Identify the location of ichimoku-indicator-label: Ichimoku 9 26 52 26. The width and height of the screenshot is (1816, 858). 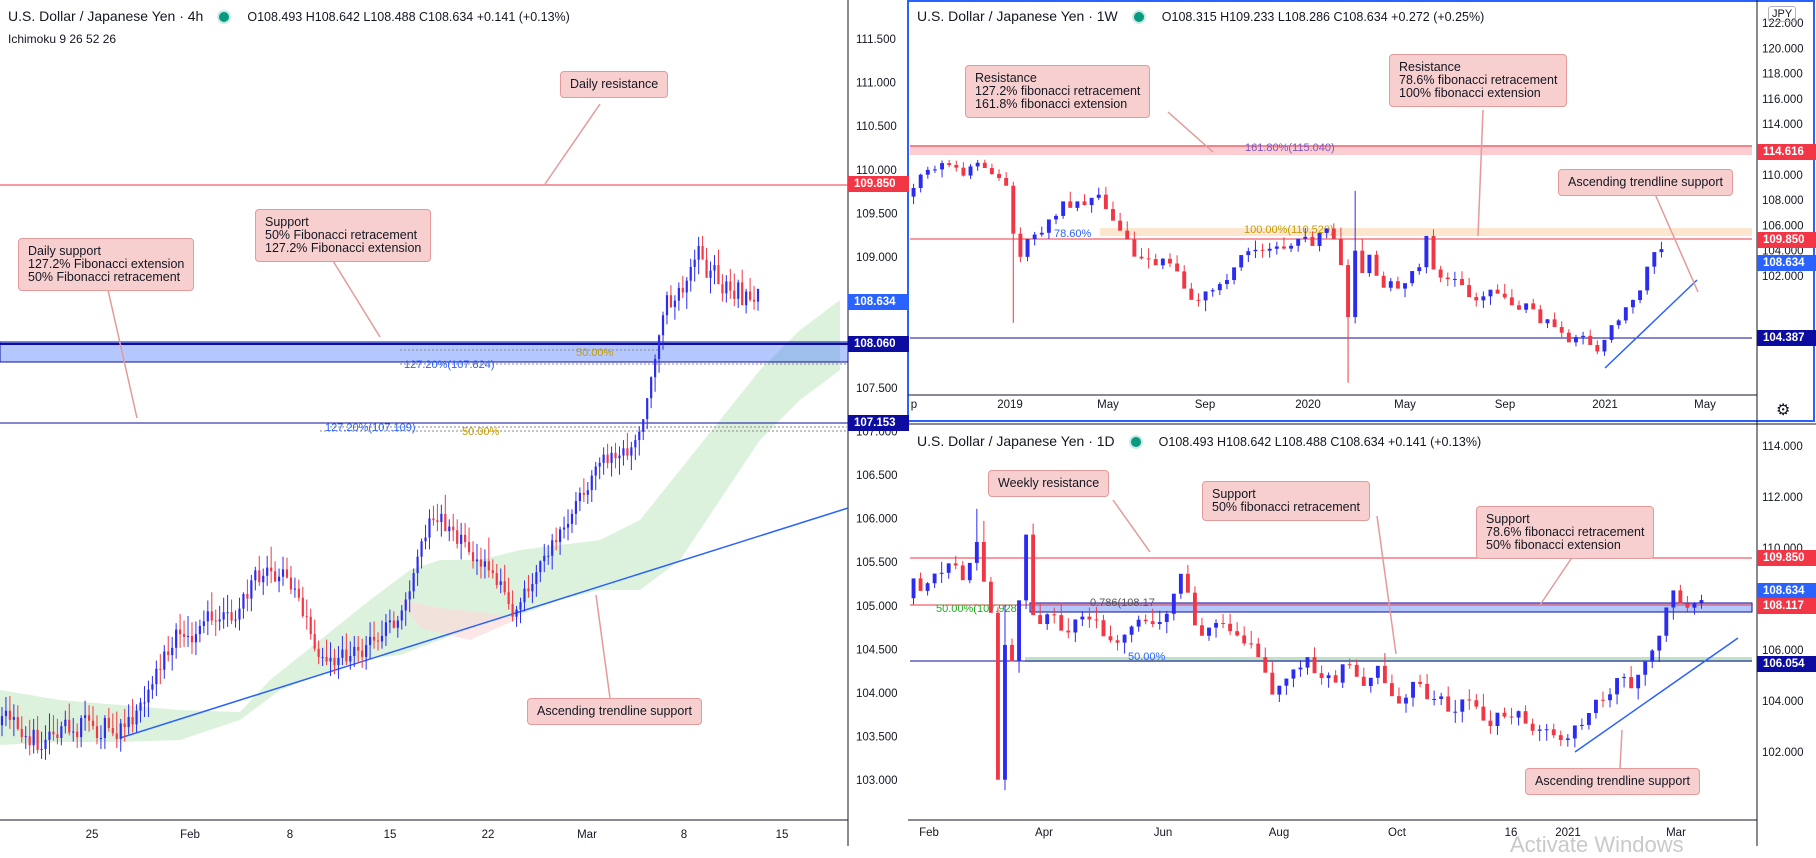
(62, 39).